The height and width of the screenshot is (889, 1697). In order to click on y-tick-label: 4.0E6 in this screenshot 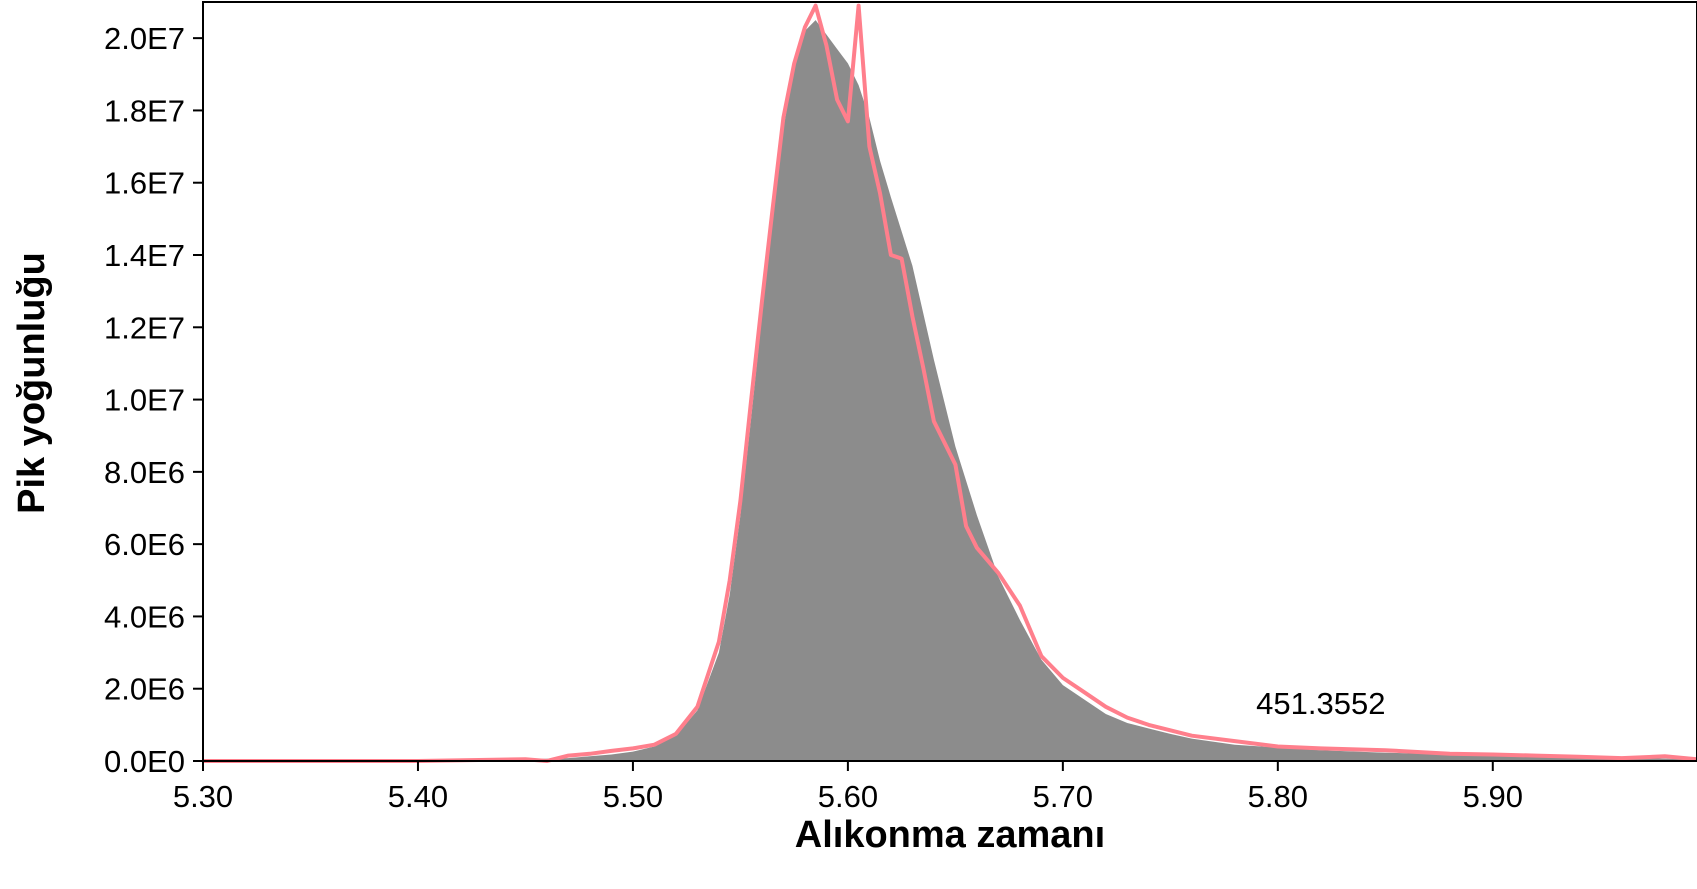, I will do `click(144, 616)`.